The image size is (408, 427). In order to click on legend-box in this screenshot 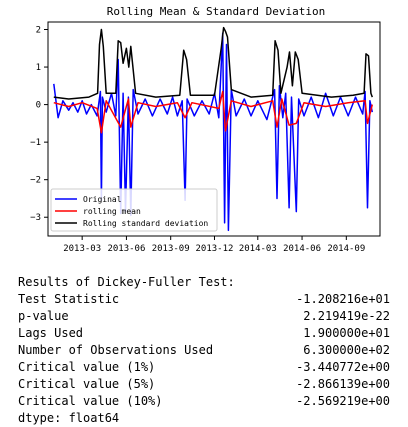, I will do `click(134, 210)`.